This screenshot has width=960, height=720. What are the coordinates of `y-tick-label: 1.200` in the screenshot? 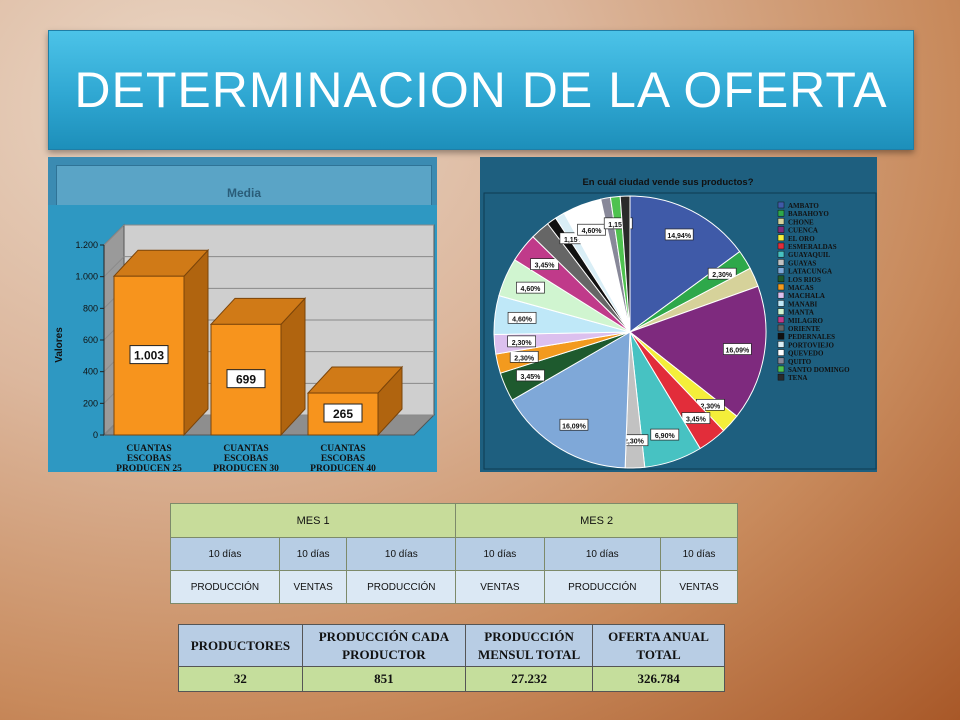 It's located at (86, 245).